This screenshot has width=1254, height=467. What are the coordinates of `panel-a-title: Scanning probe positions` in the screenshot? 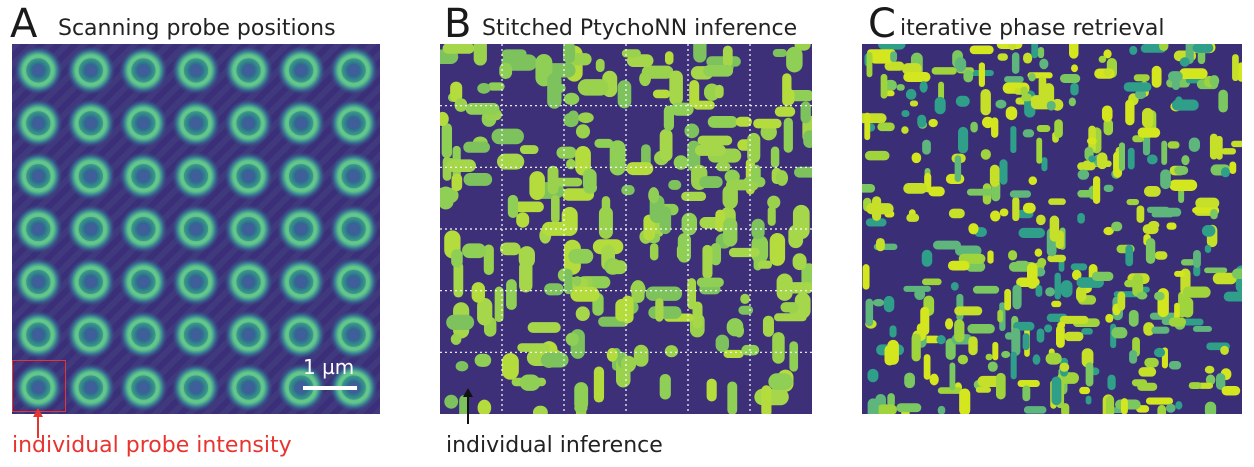 It's located at (197, 28).